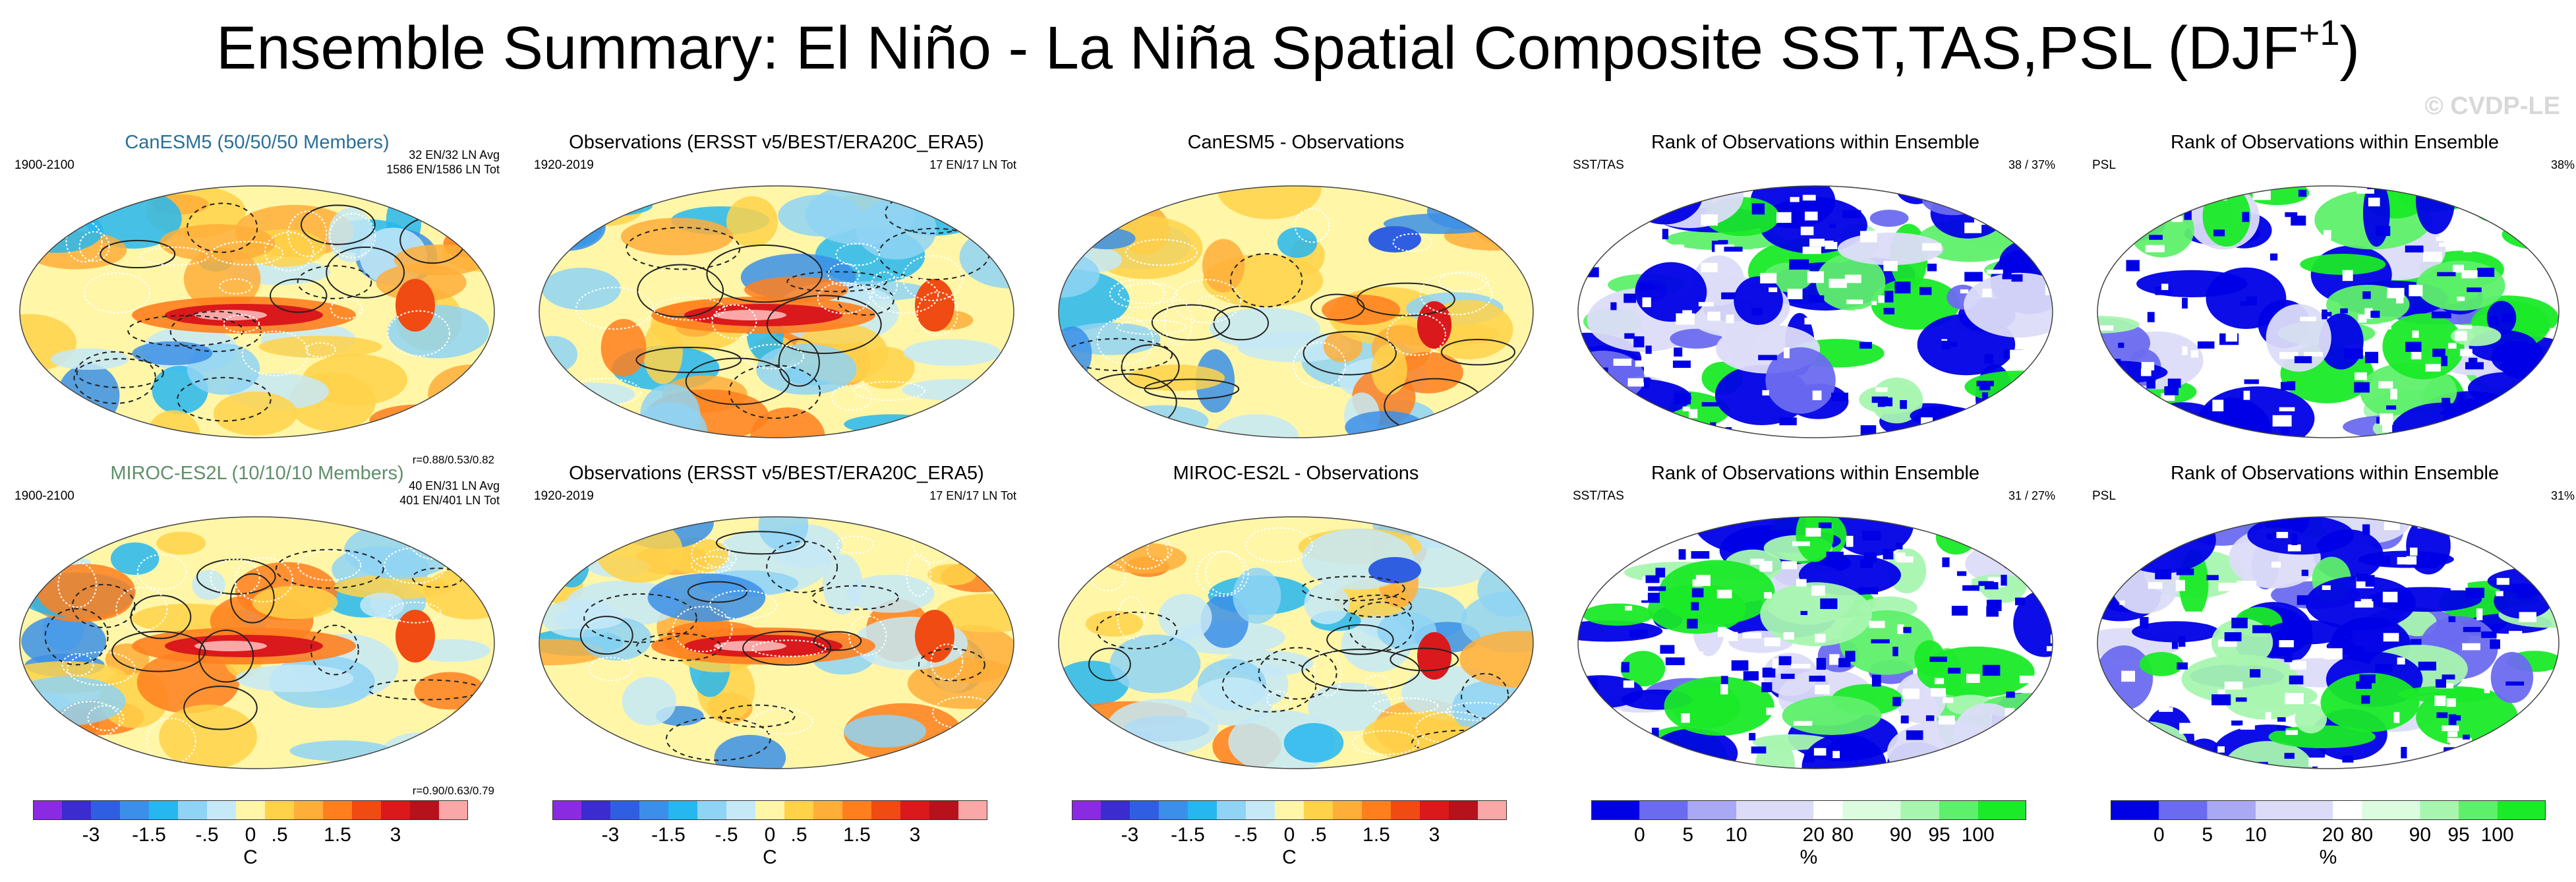 This screenshot has width=2576, height=882. Describe the element at coordinates (453, 460) in the screenshot. I see `pattern-correlation: r=0.88/0.53/0.82` at that location.